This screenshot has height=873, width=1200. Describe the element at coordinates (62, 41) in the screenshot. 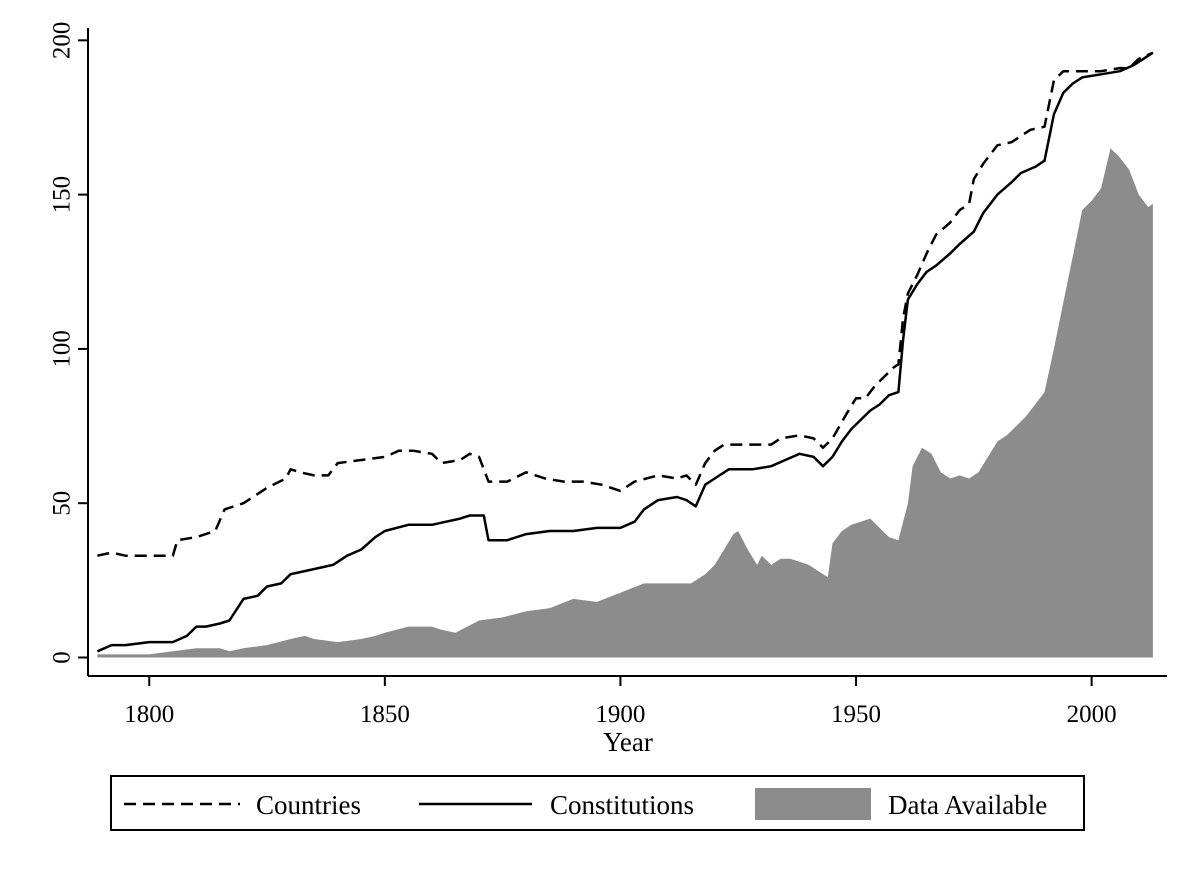

I see `y-tick-label: 200` at that location.